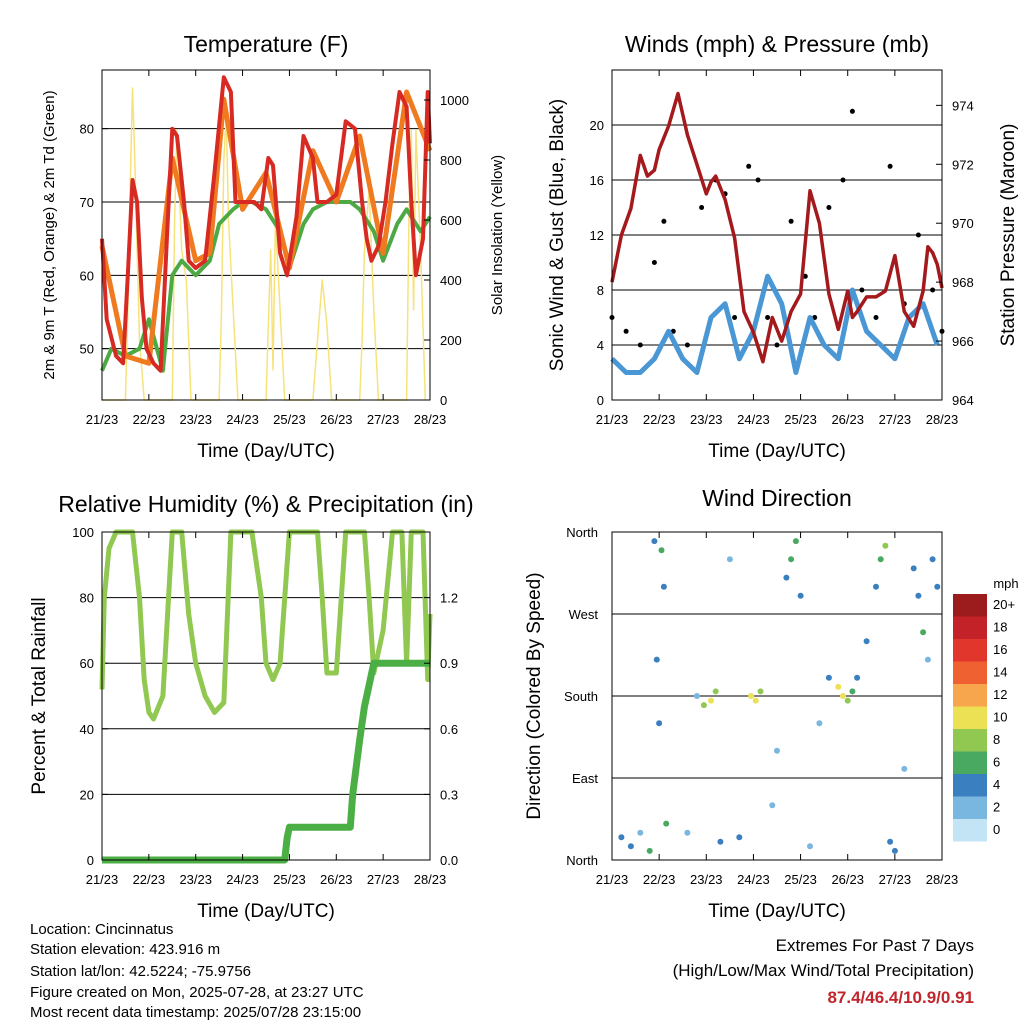  What do you see at coordinates (800, 419) in the screenshot?
I see `chart2-xtick-label: 25/23` at bounding box center [800, 419].